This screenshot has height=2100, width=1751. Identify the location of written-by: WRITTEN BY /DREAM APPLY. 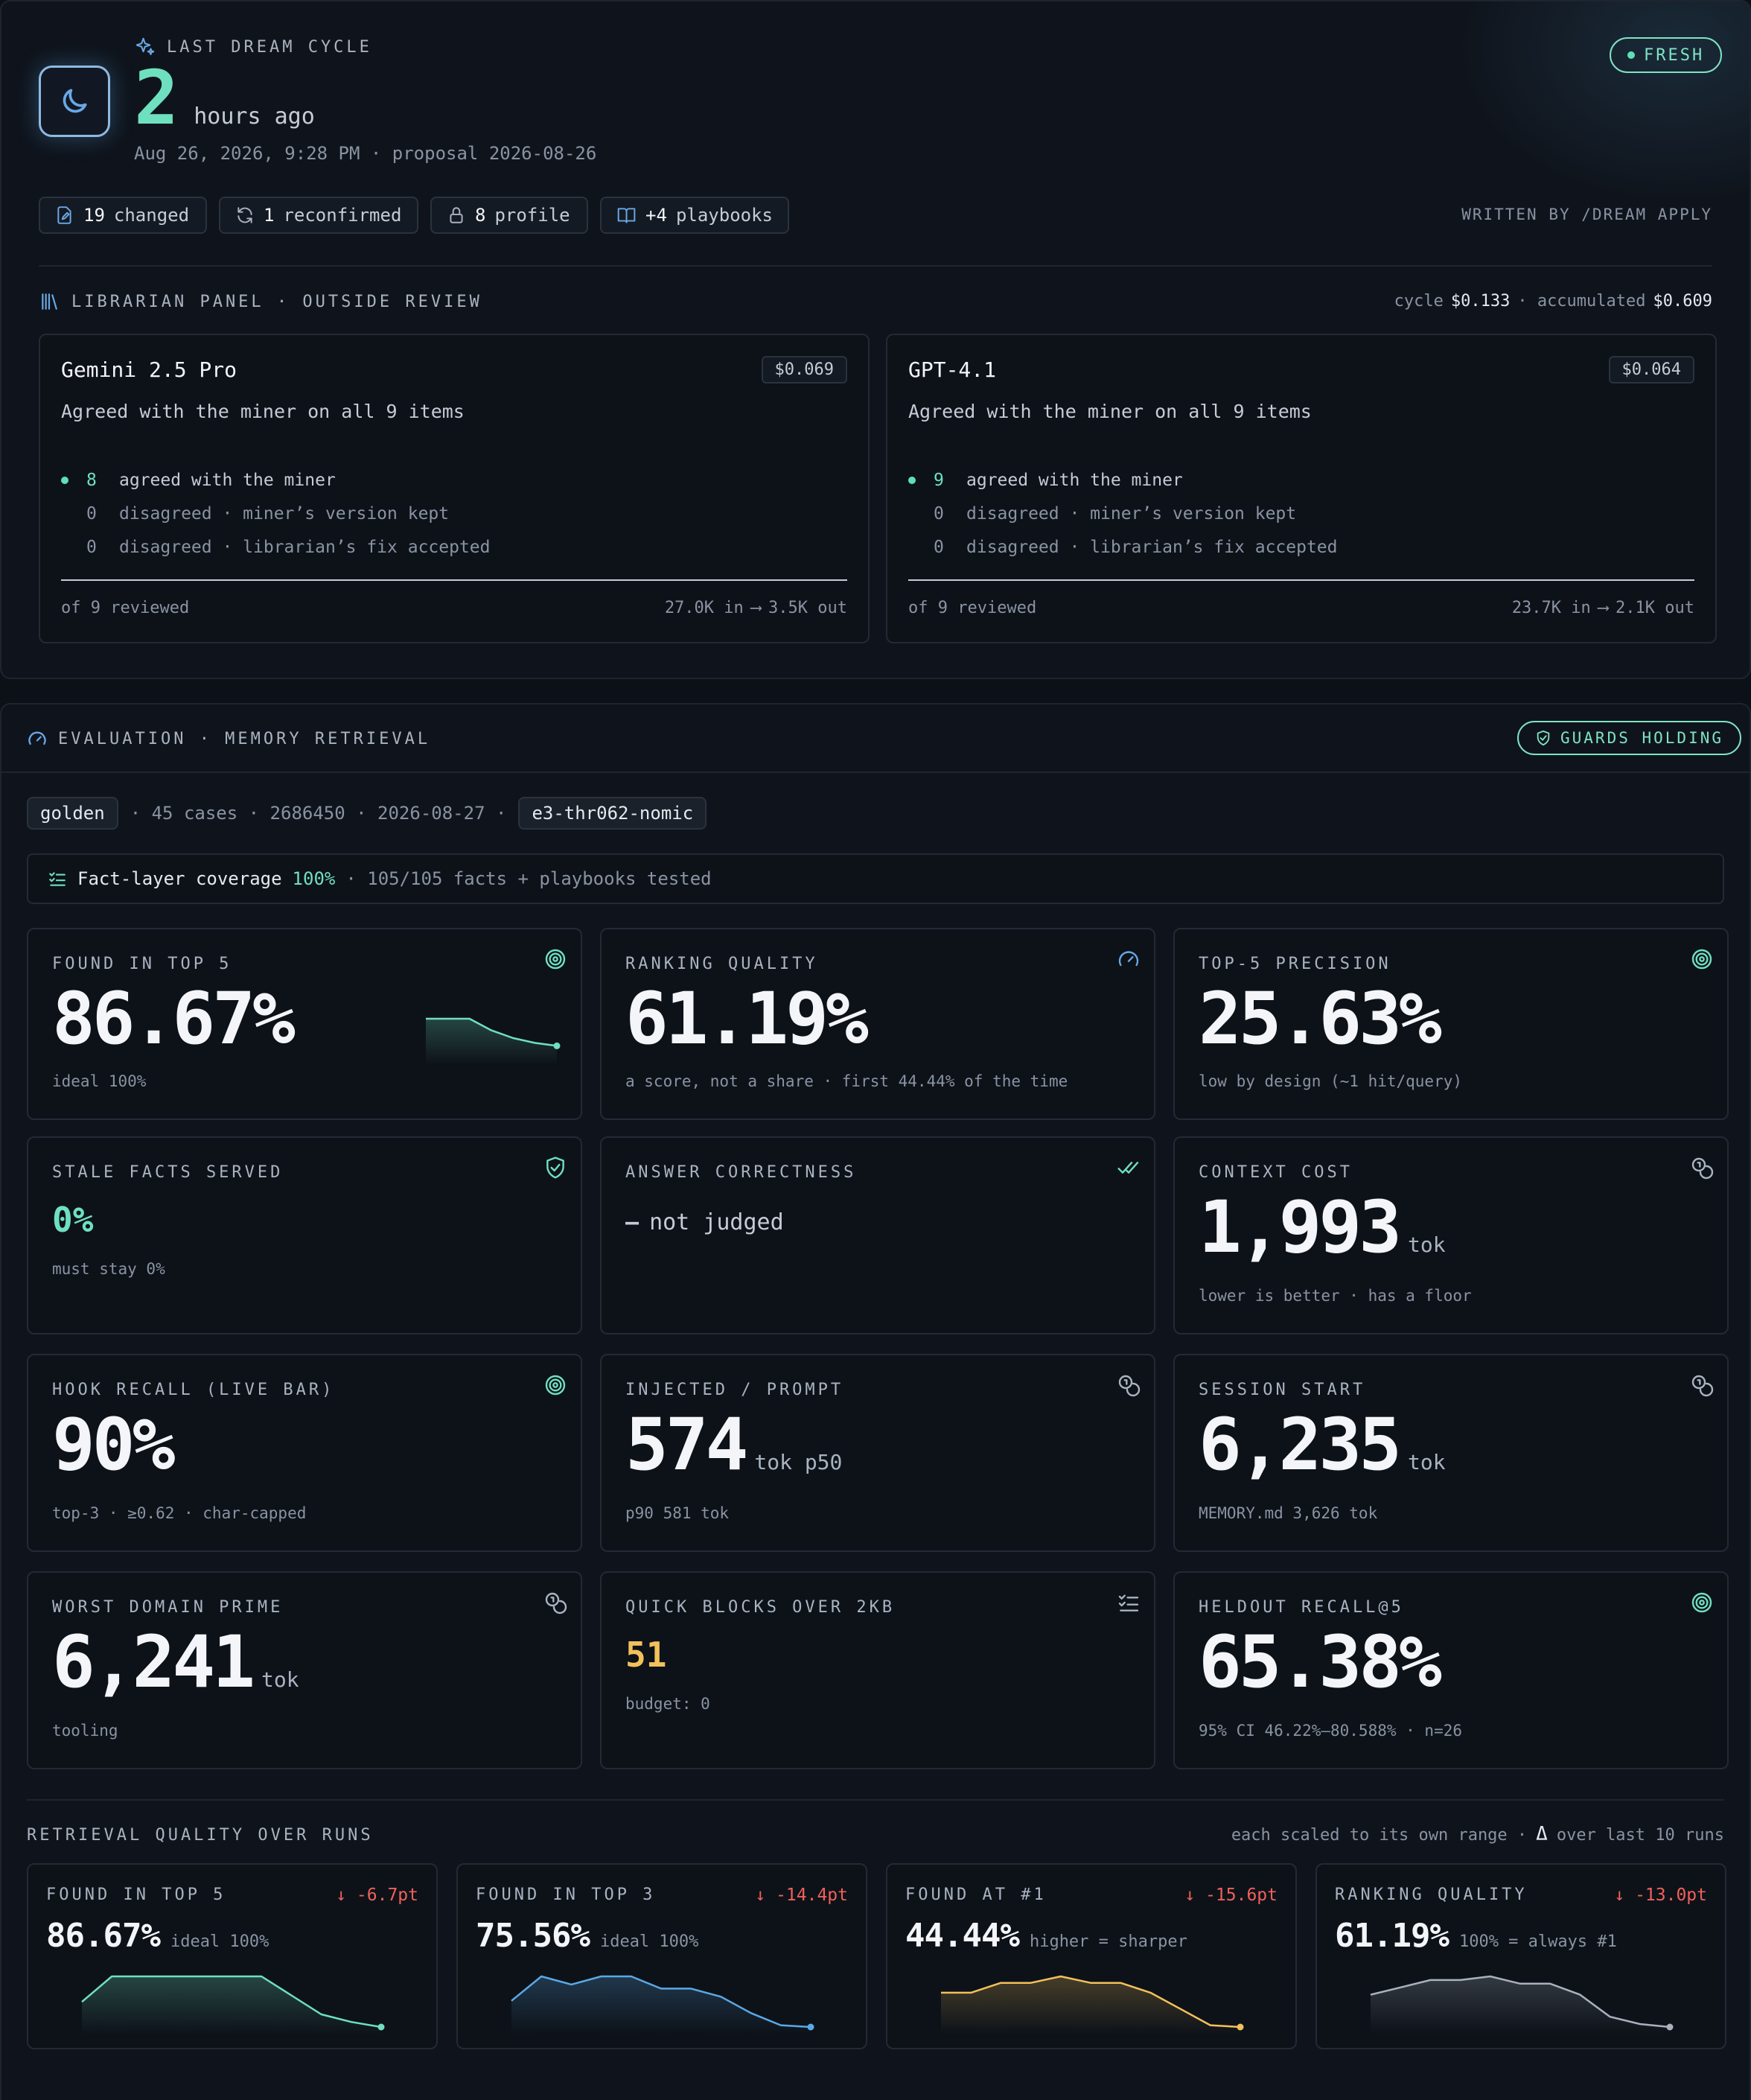
(1587, 214).